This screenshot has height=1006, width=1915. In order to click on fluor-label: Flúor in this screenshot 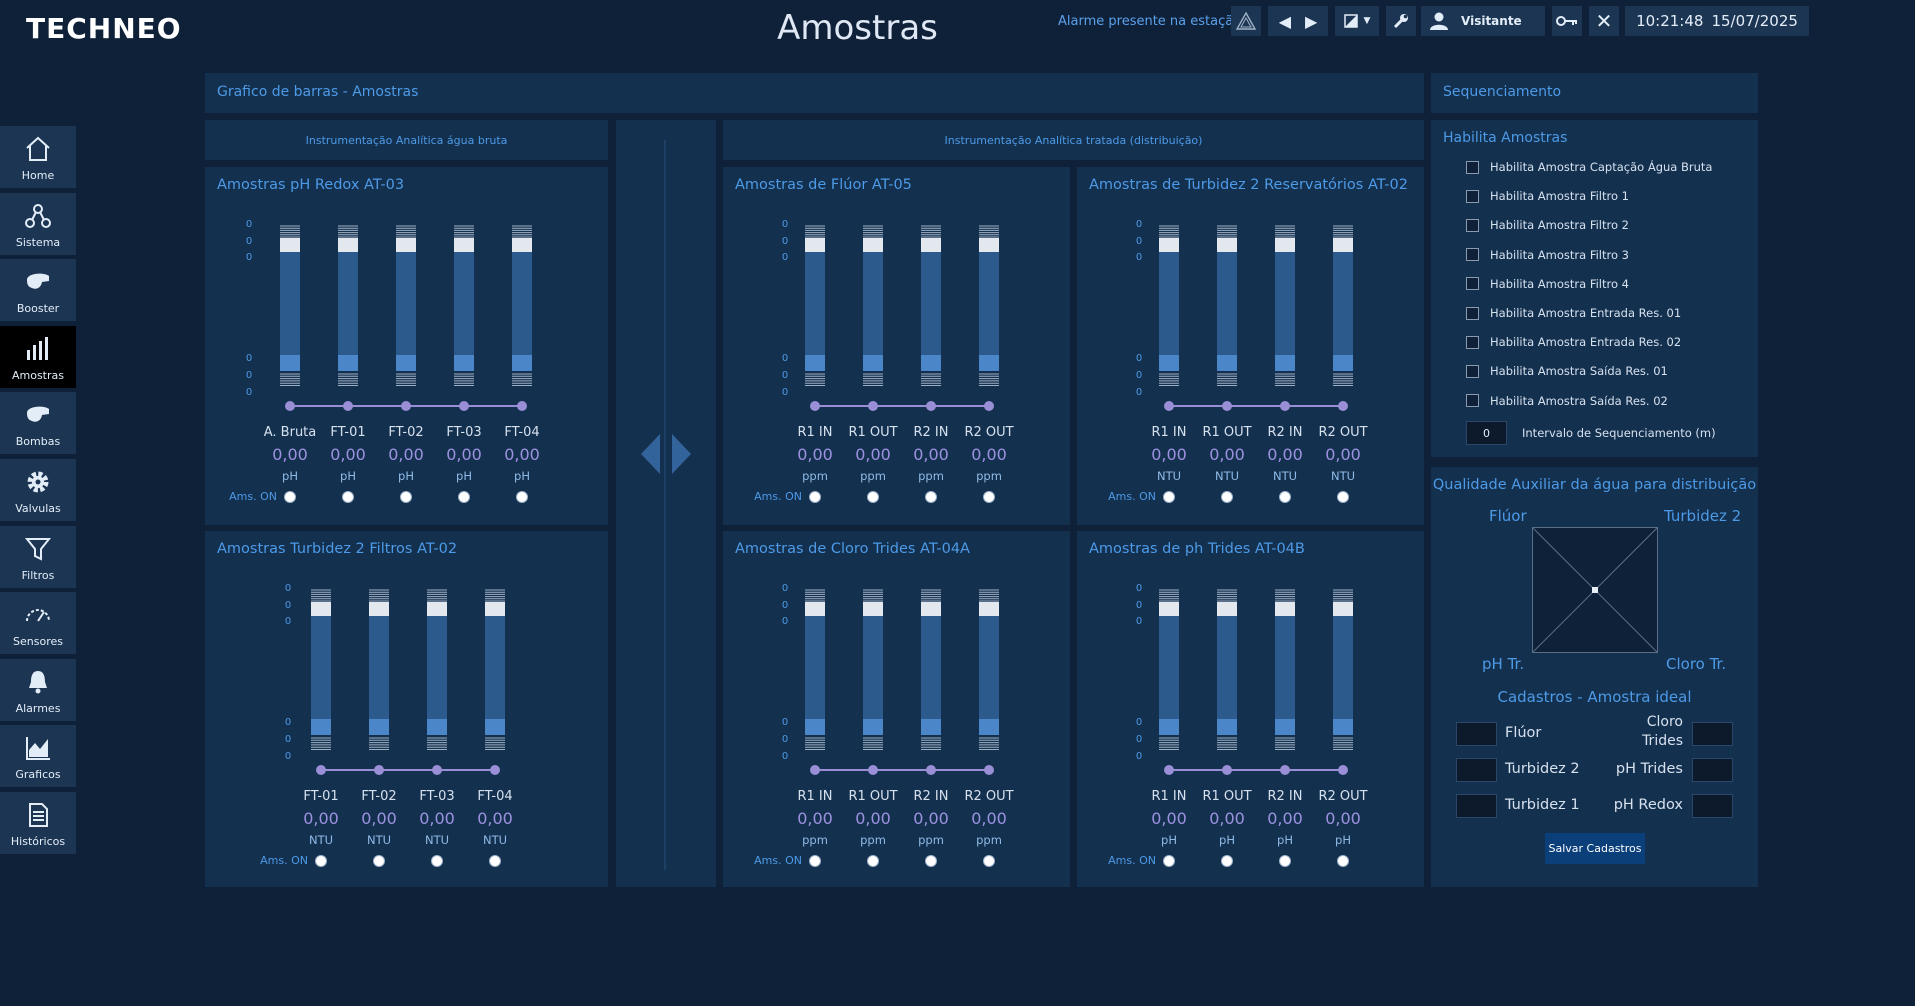, I will do `click(1523, 733)`.